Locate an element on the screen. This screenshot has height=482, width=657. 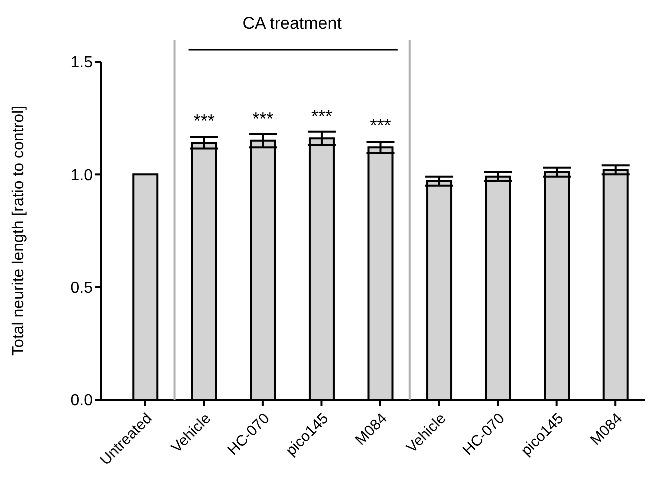
y-tick-label: 0.5 is located at coordinates (82, 289).